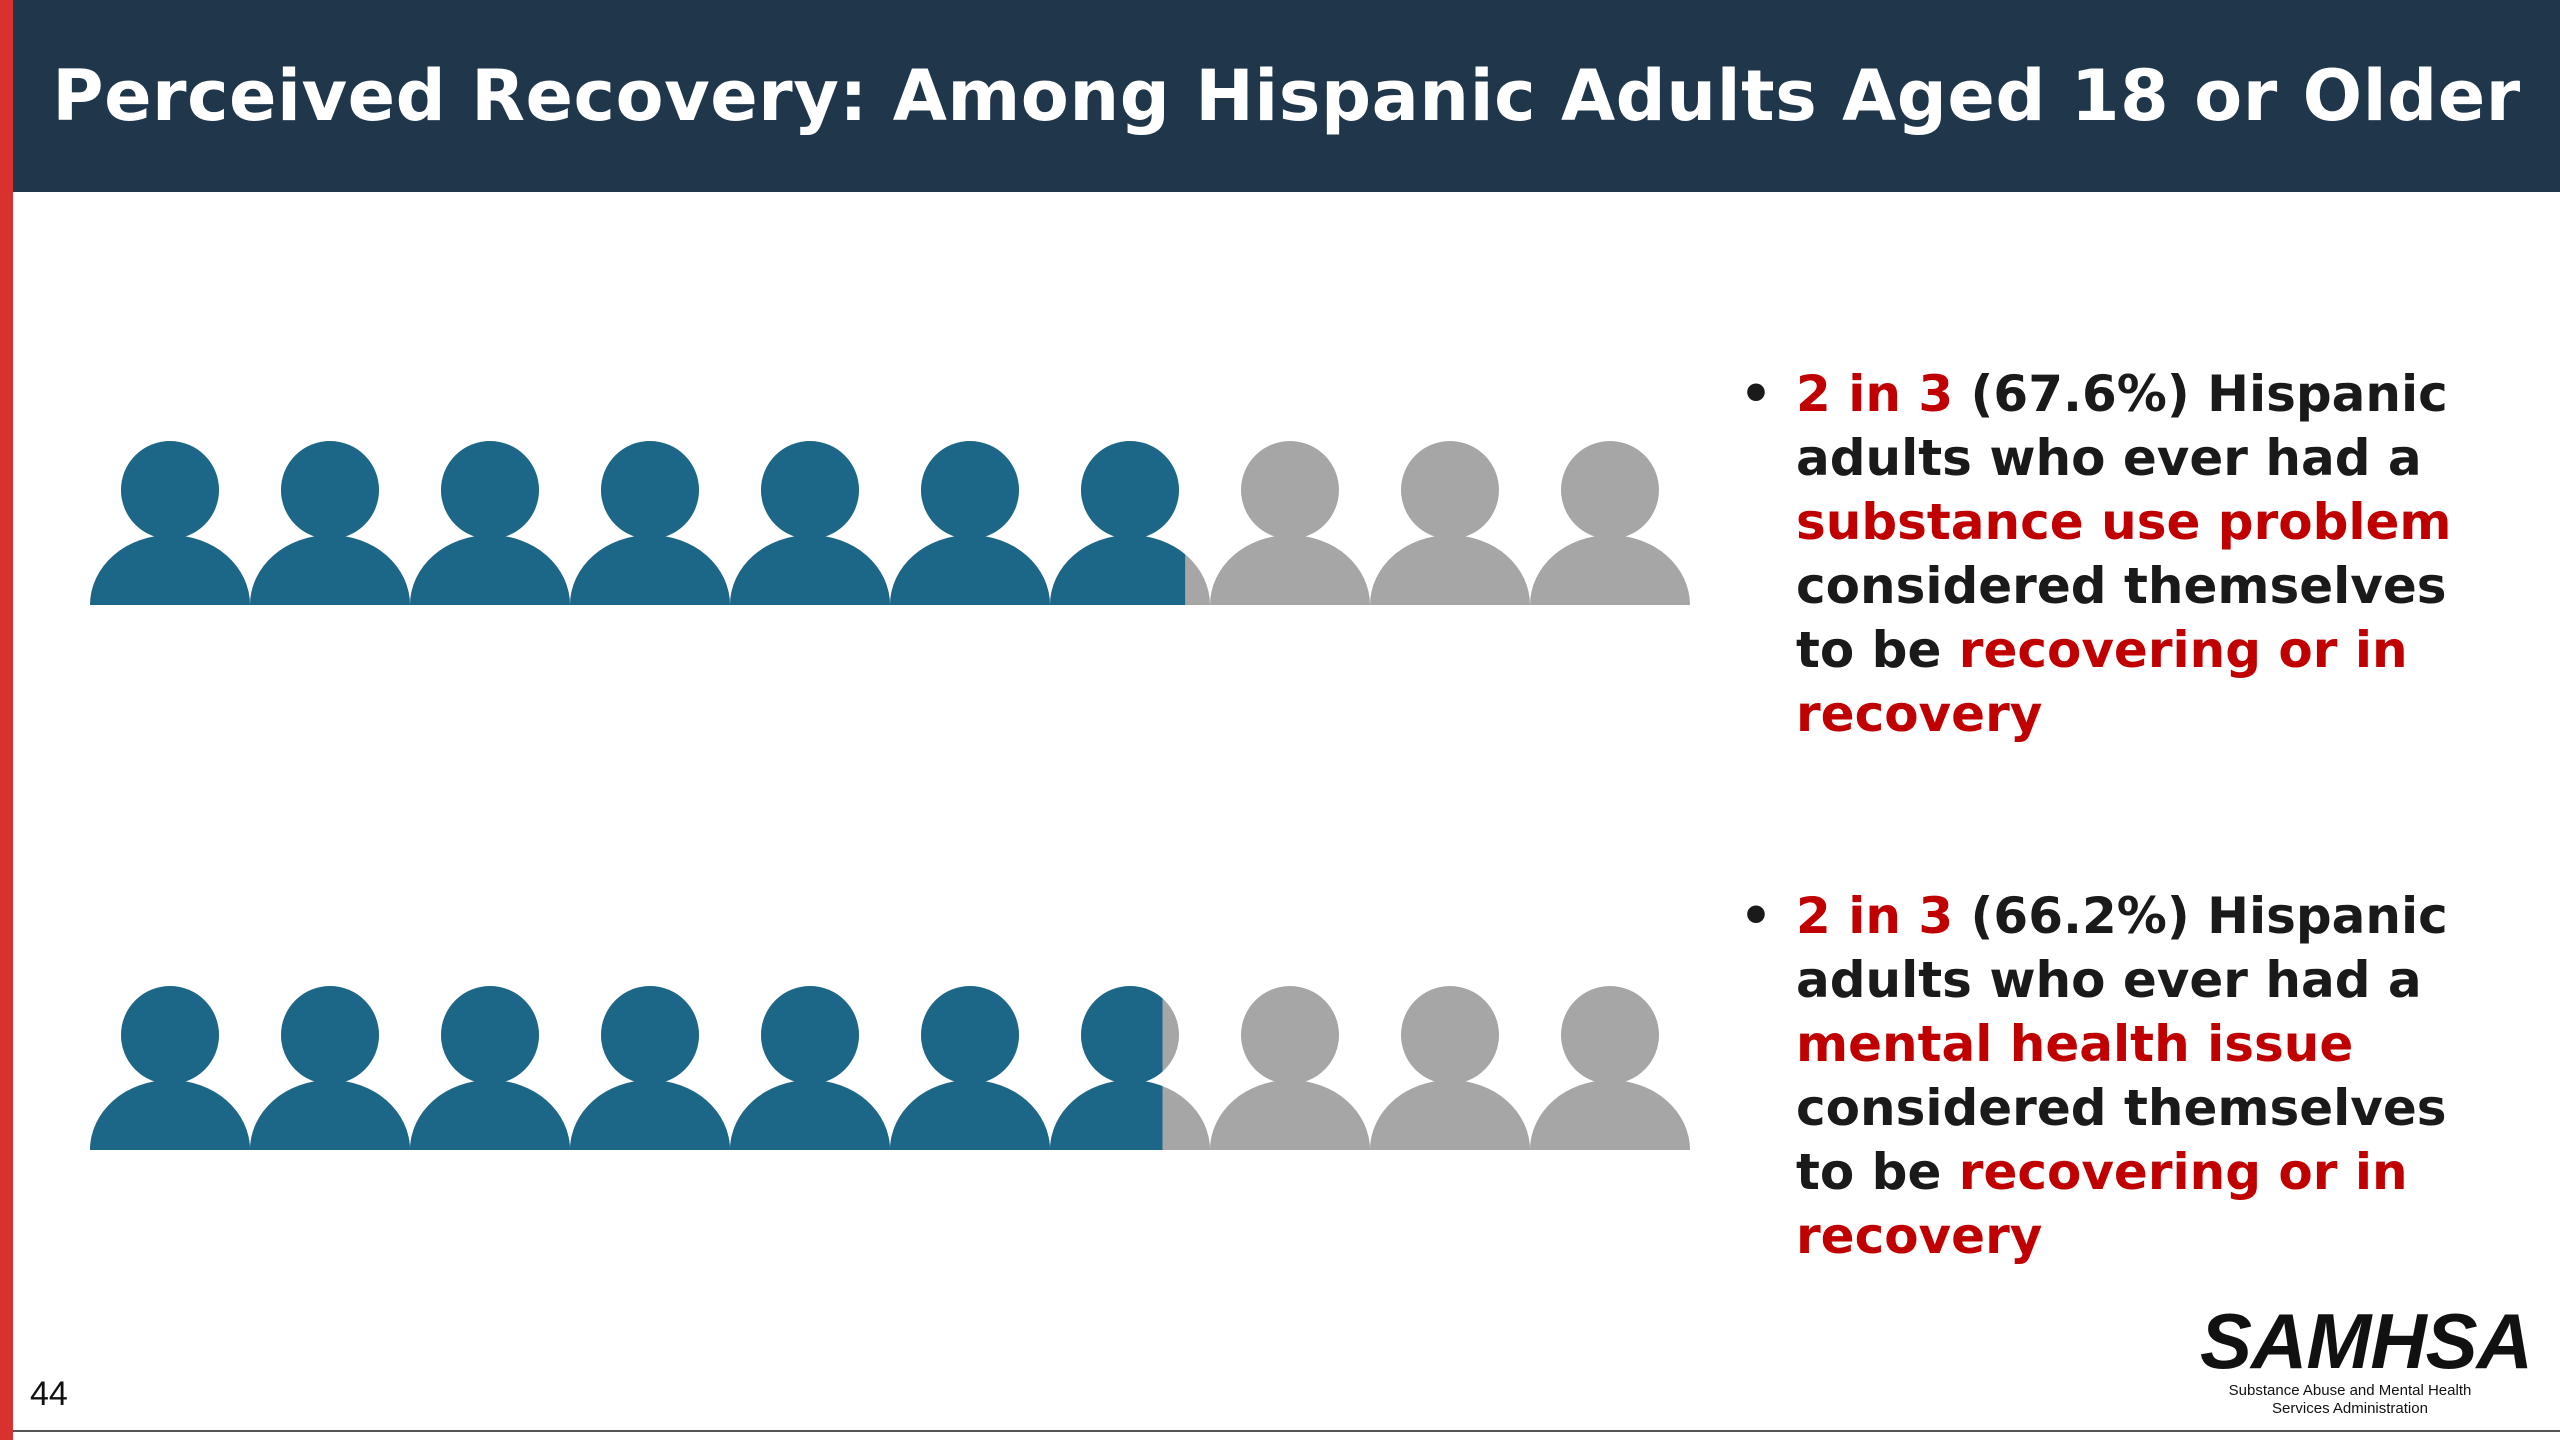 This screenshot has width=2560, height=1440. I want to click on percent-text: (67.6%) Hispanic adults who ever had a, so click(2122, 426).